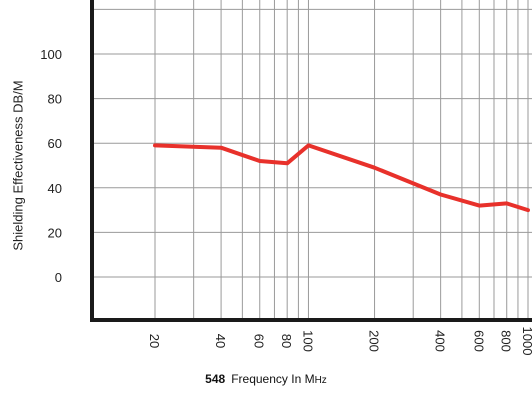  What do you see at coordinates (51, 54) in the screenshot?
I see `y-tick-label: 100` at bounding box center [51, 54].